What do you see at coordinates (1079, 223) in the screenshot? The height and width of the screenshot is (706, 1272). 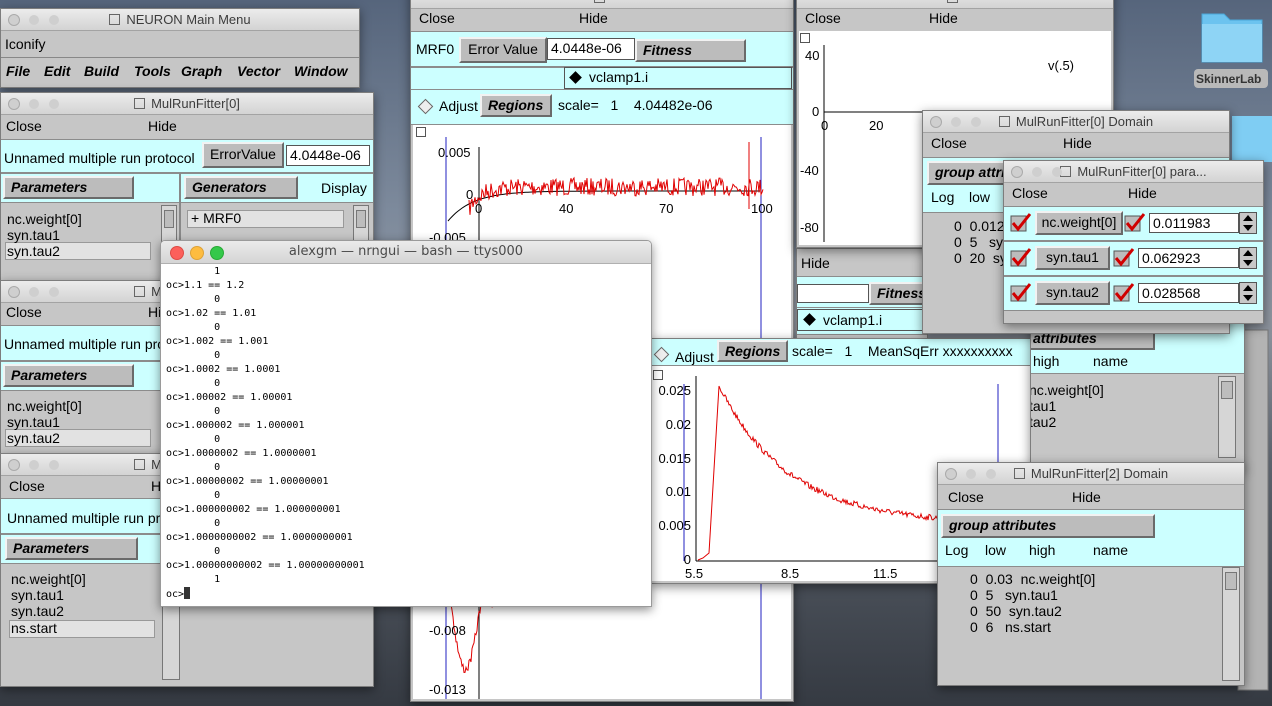 I see `name: nc.weight[0]` at bounding box center [1079, 223].